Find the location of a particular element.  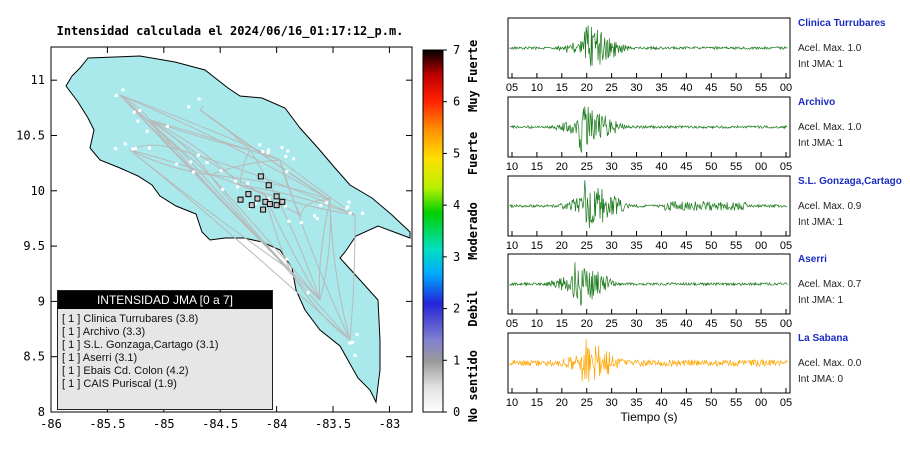

station-accel: Acel. Max. 0.0 is located at coordinates (830, 363).